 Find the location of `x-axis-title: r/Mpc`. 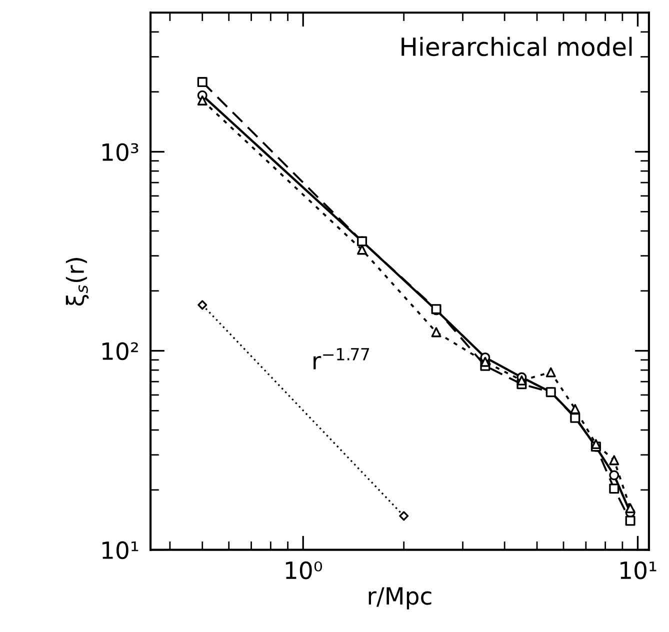

x-axis-title: r/Mpc is located at coordinates (400, 598).